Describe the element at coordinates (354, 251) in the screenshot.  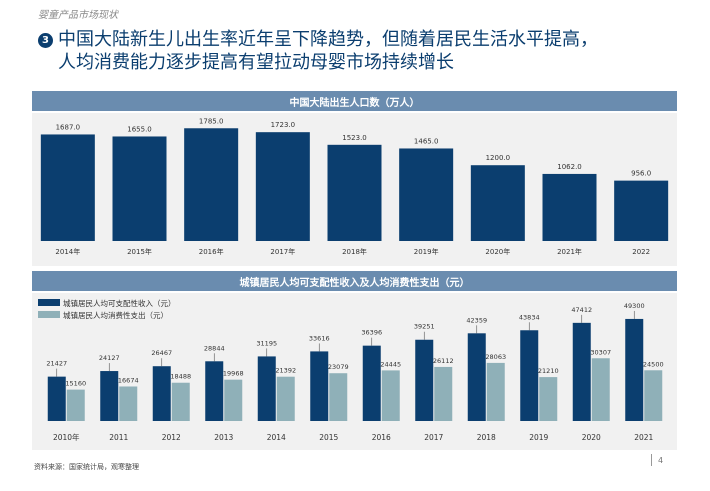
I see `birth-year-label: 2018年` at that location.